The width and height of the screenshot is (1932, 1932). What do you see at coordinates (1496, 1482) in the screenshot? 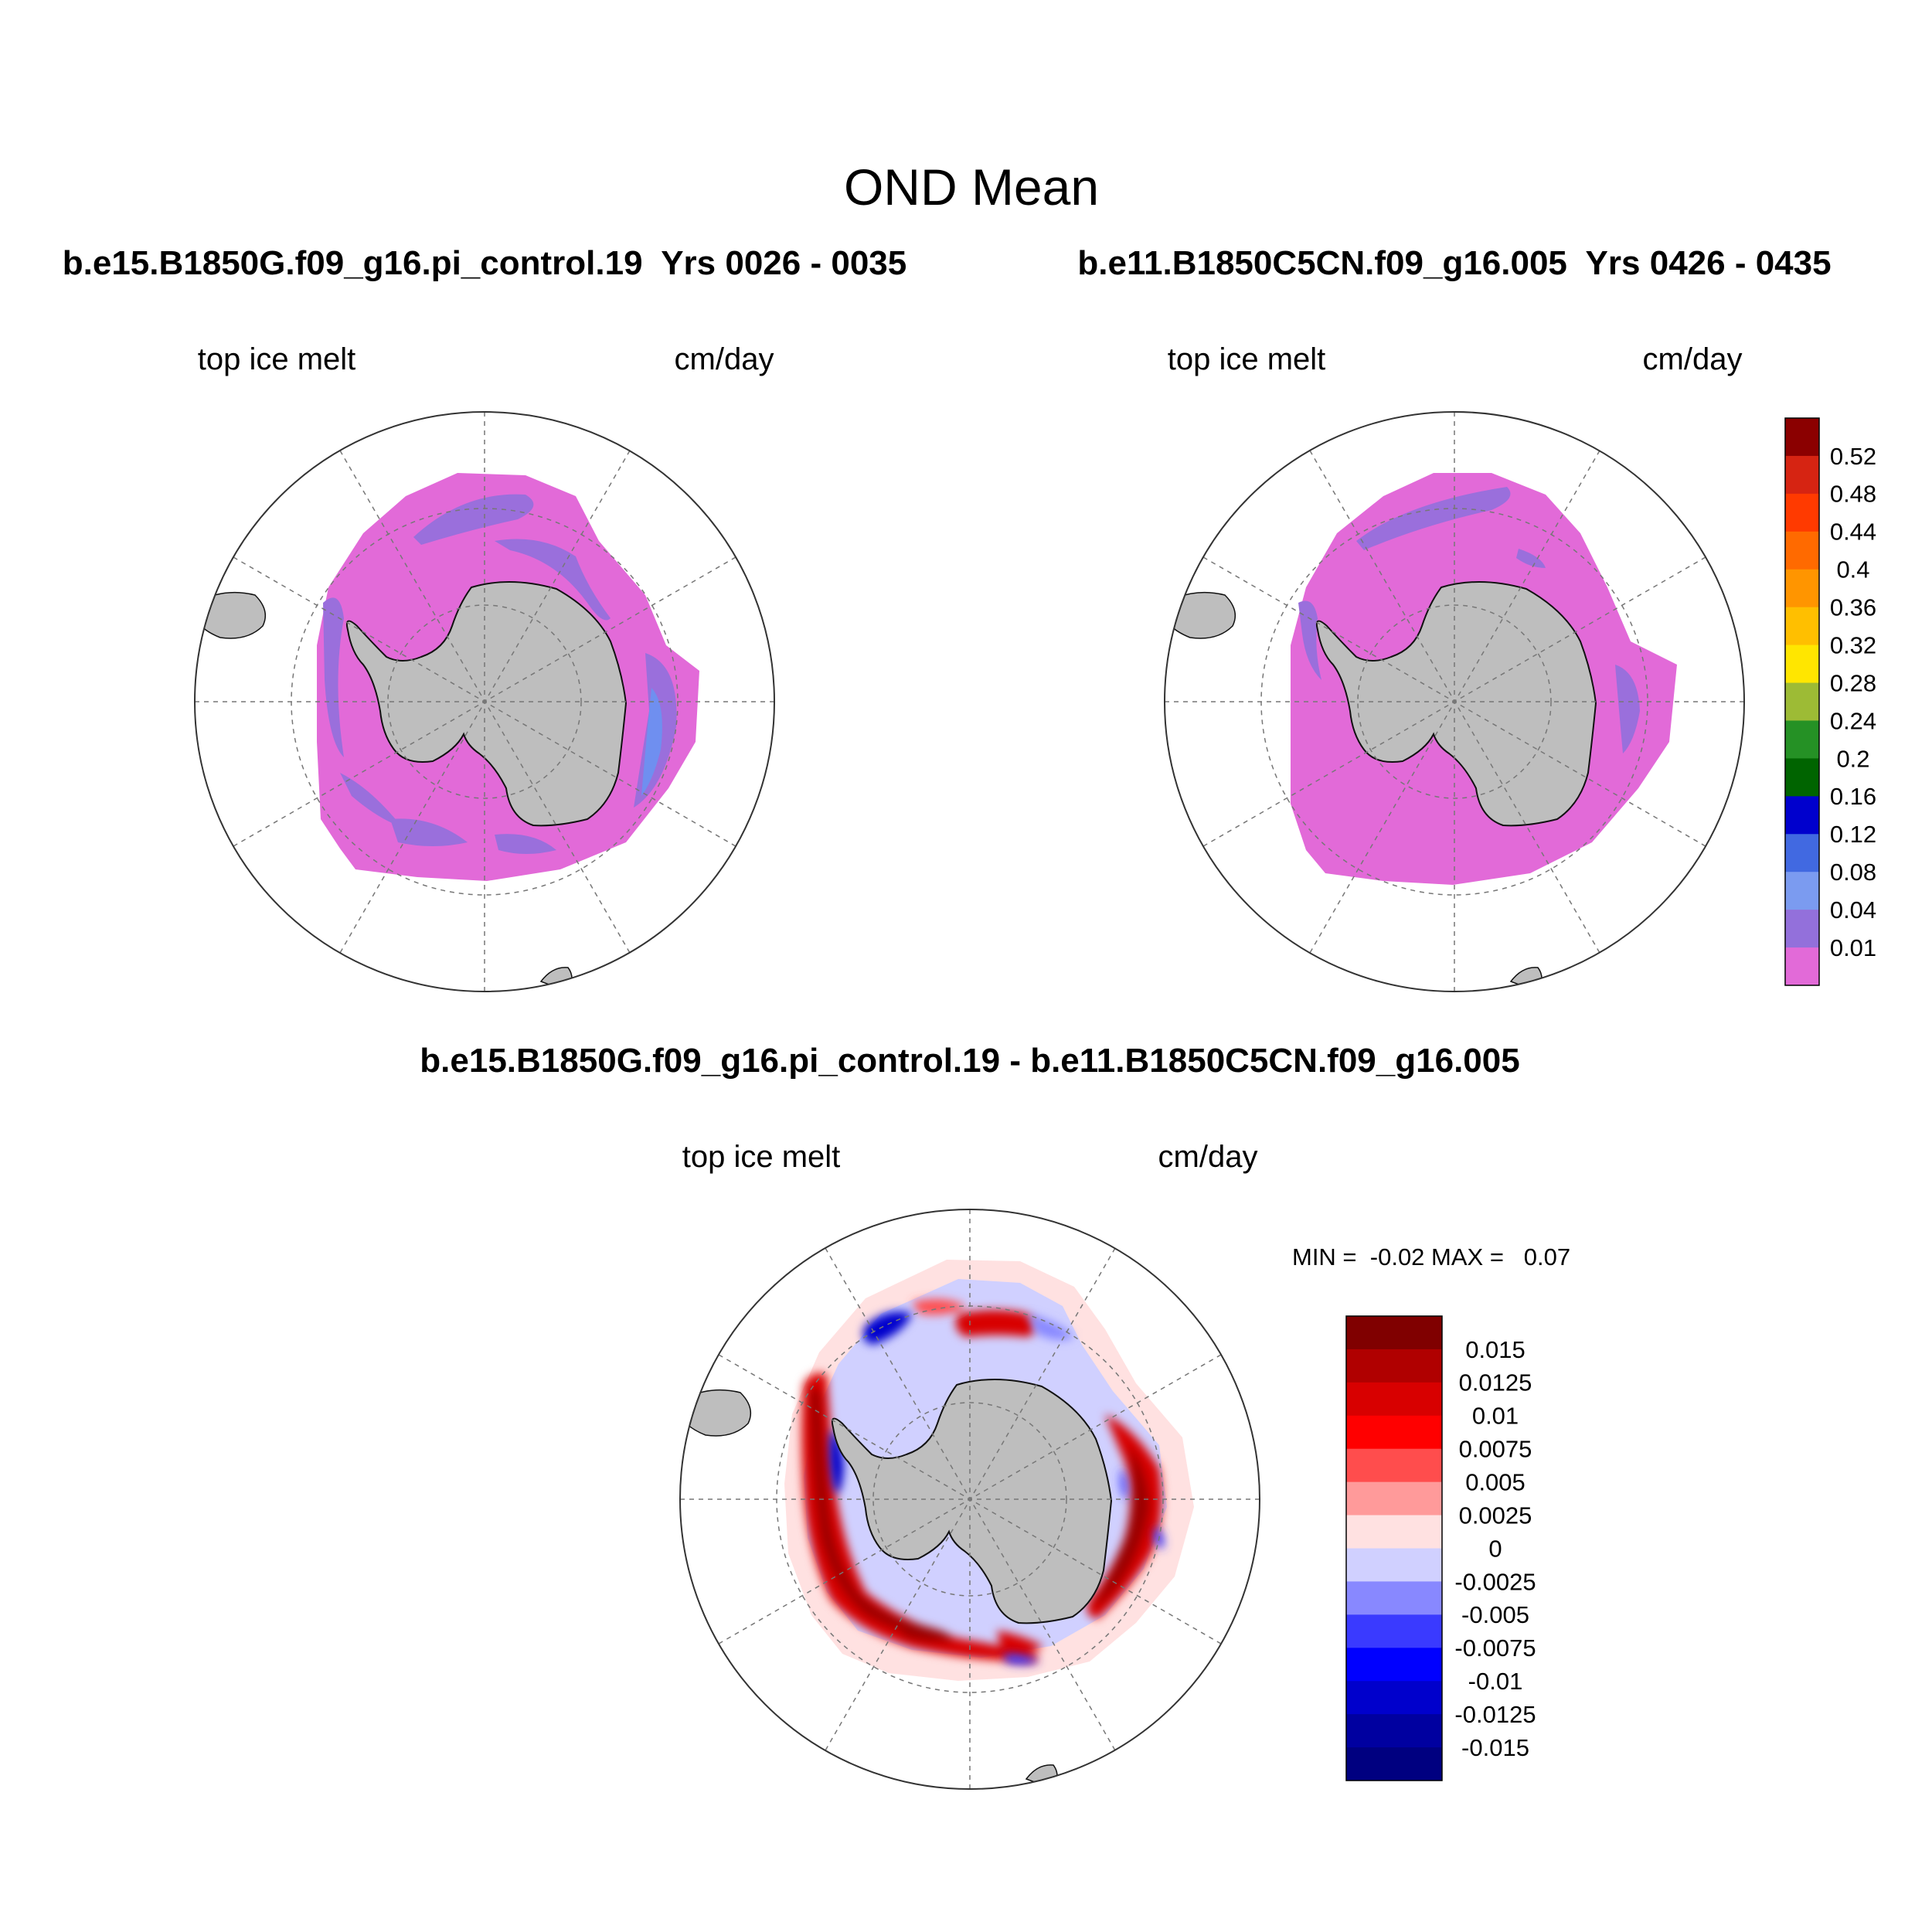
I see `diff-colorbar-label: 0.005` at bounding box center [1496, 1482].